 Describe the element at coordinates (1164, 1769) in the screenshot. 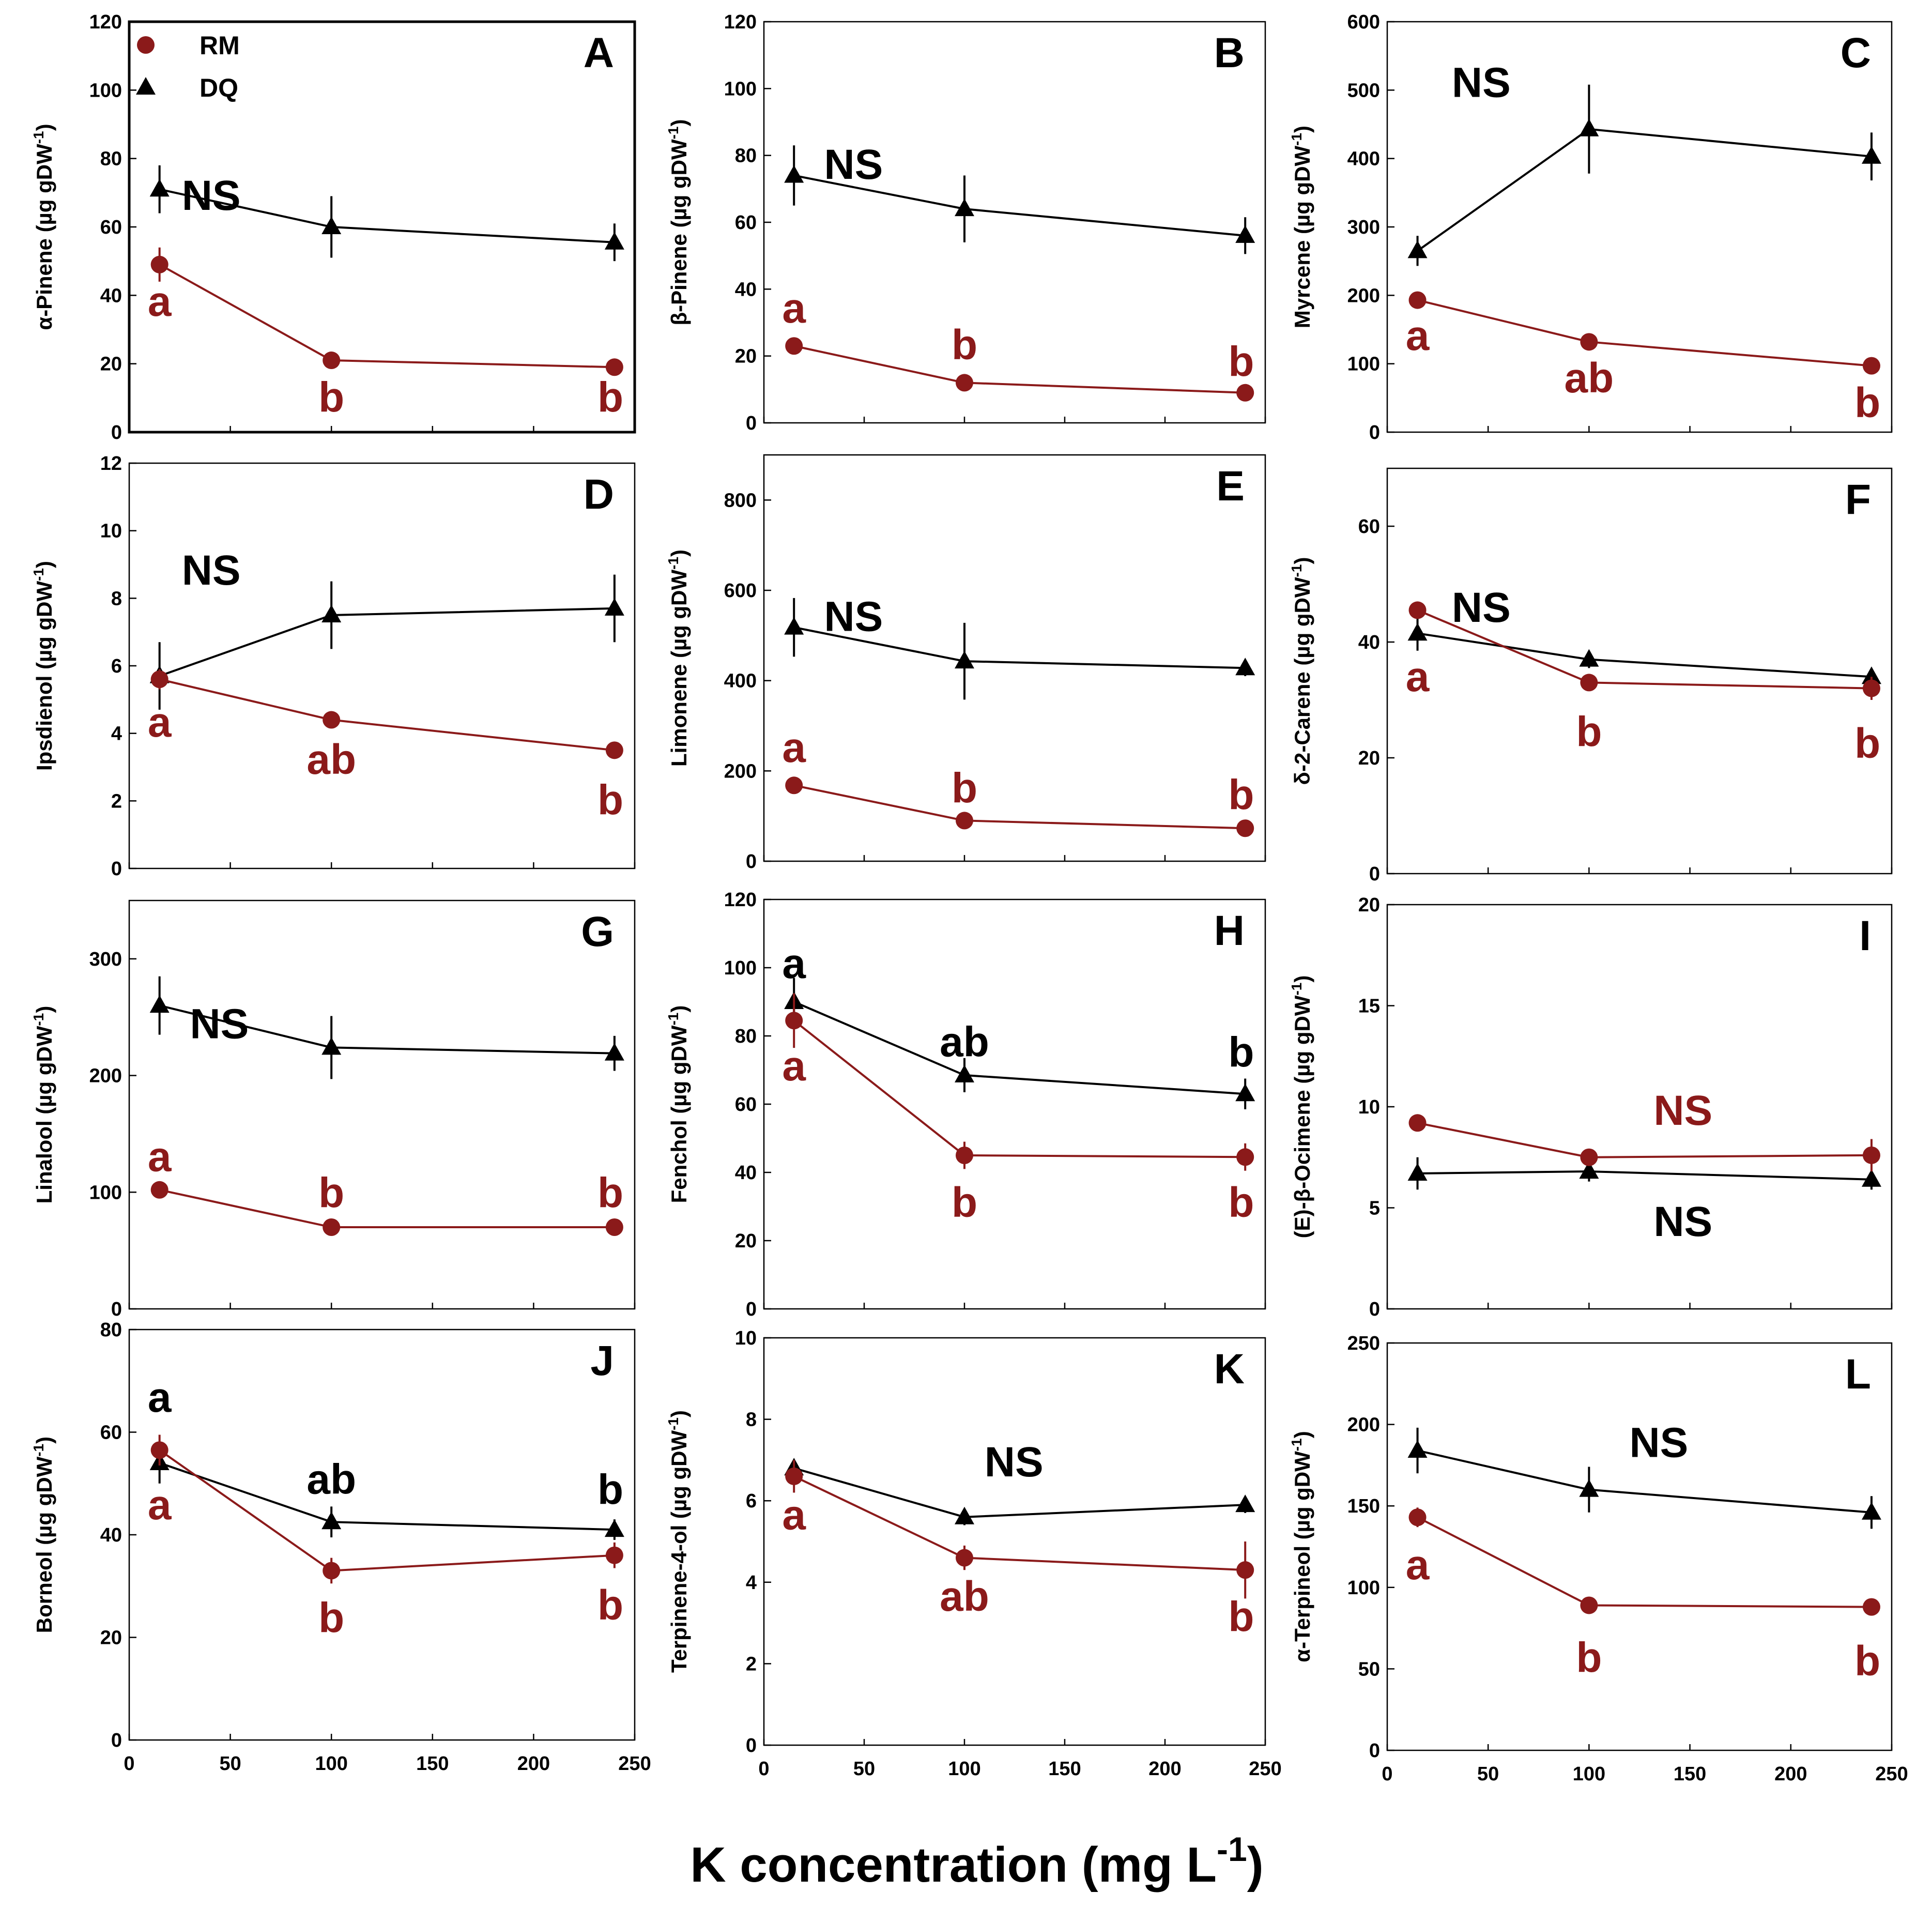

I see `x-tick-label: 200` at that location.